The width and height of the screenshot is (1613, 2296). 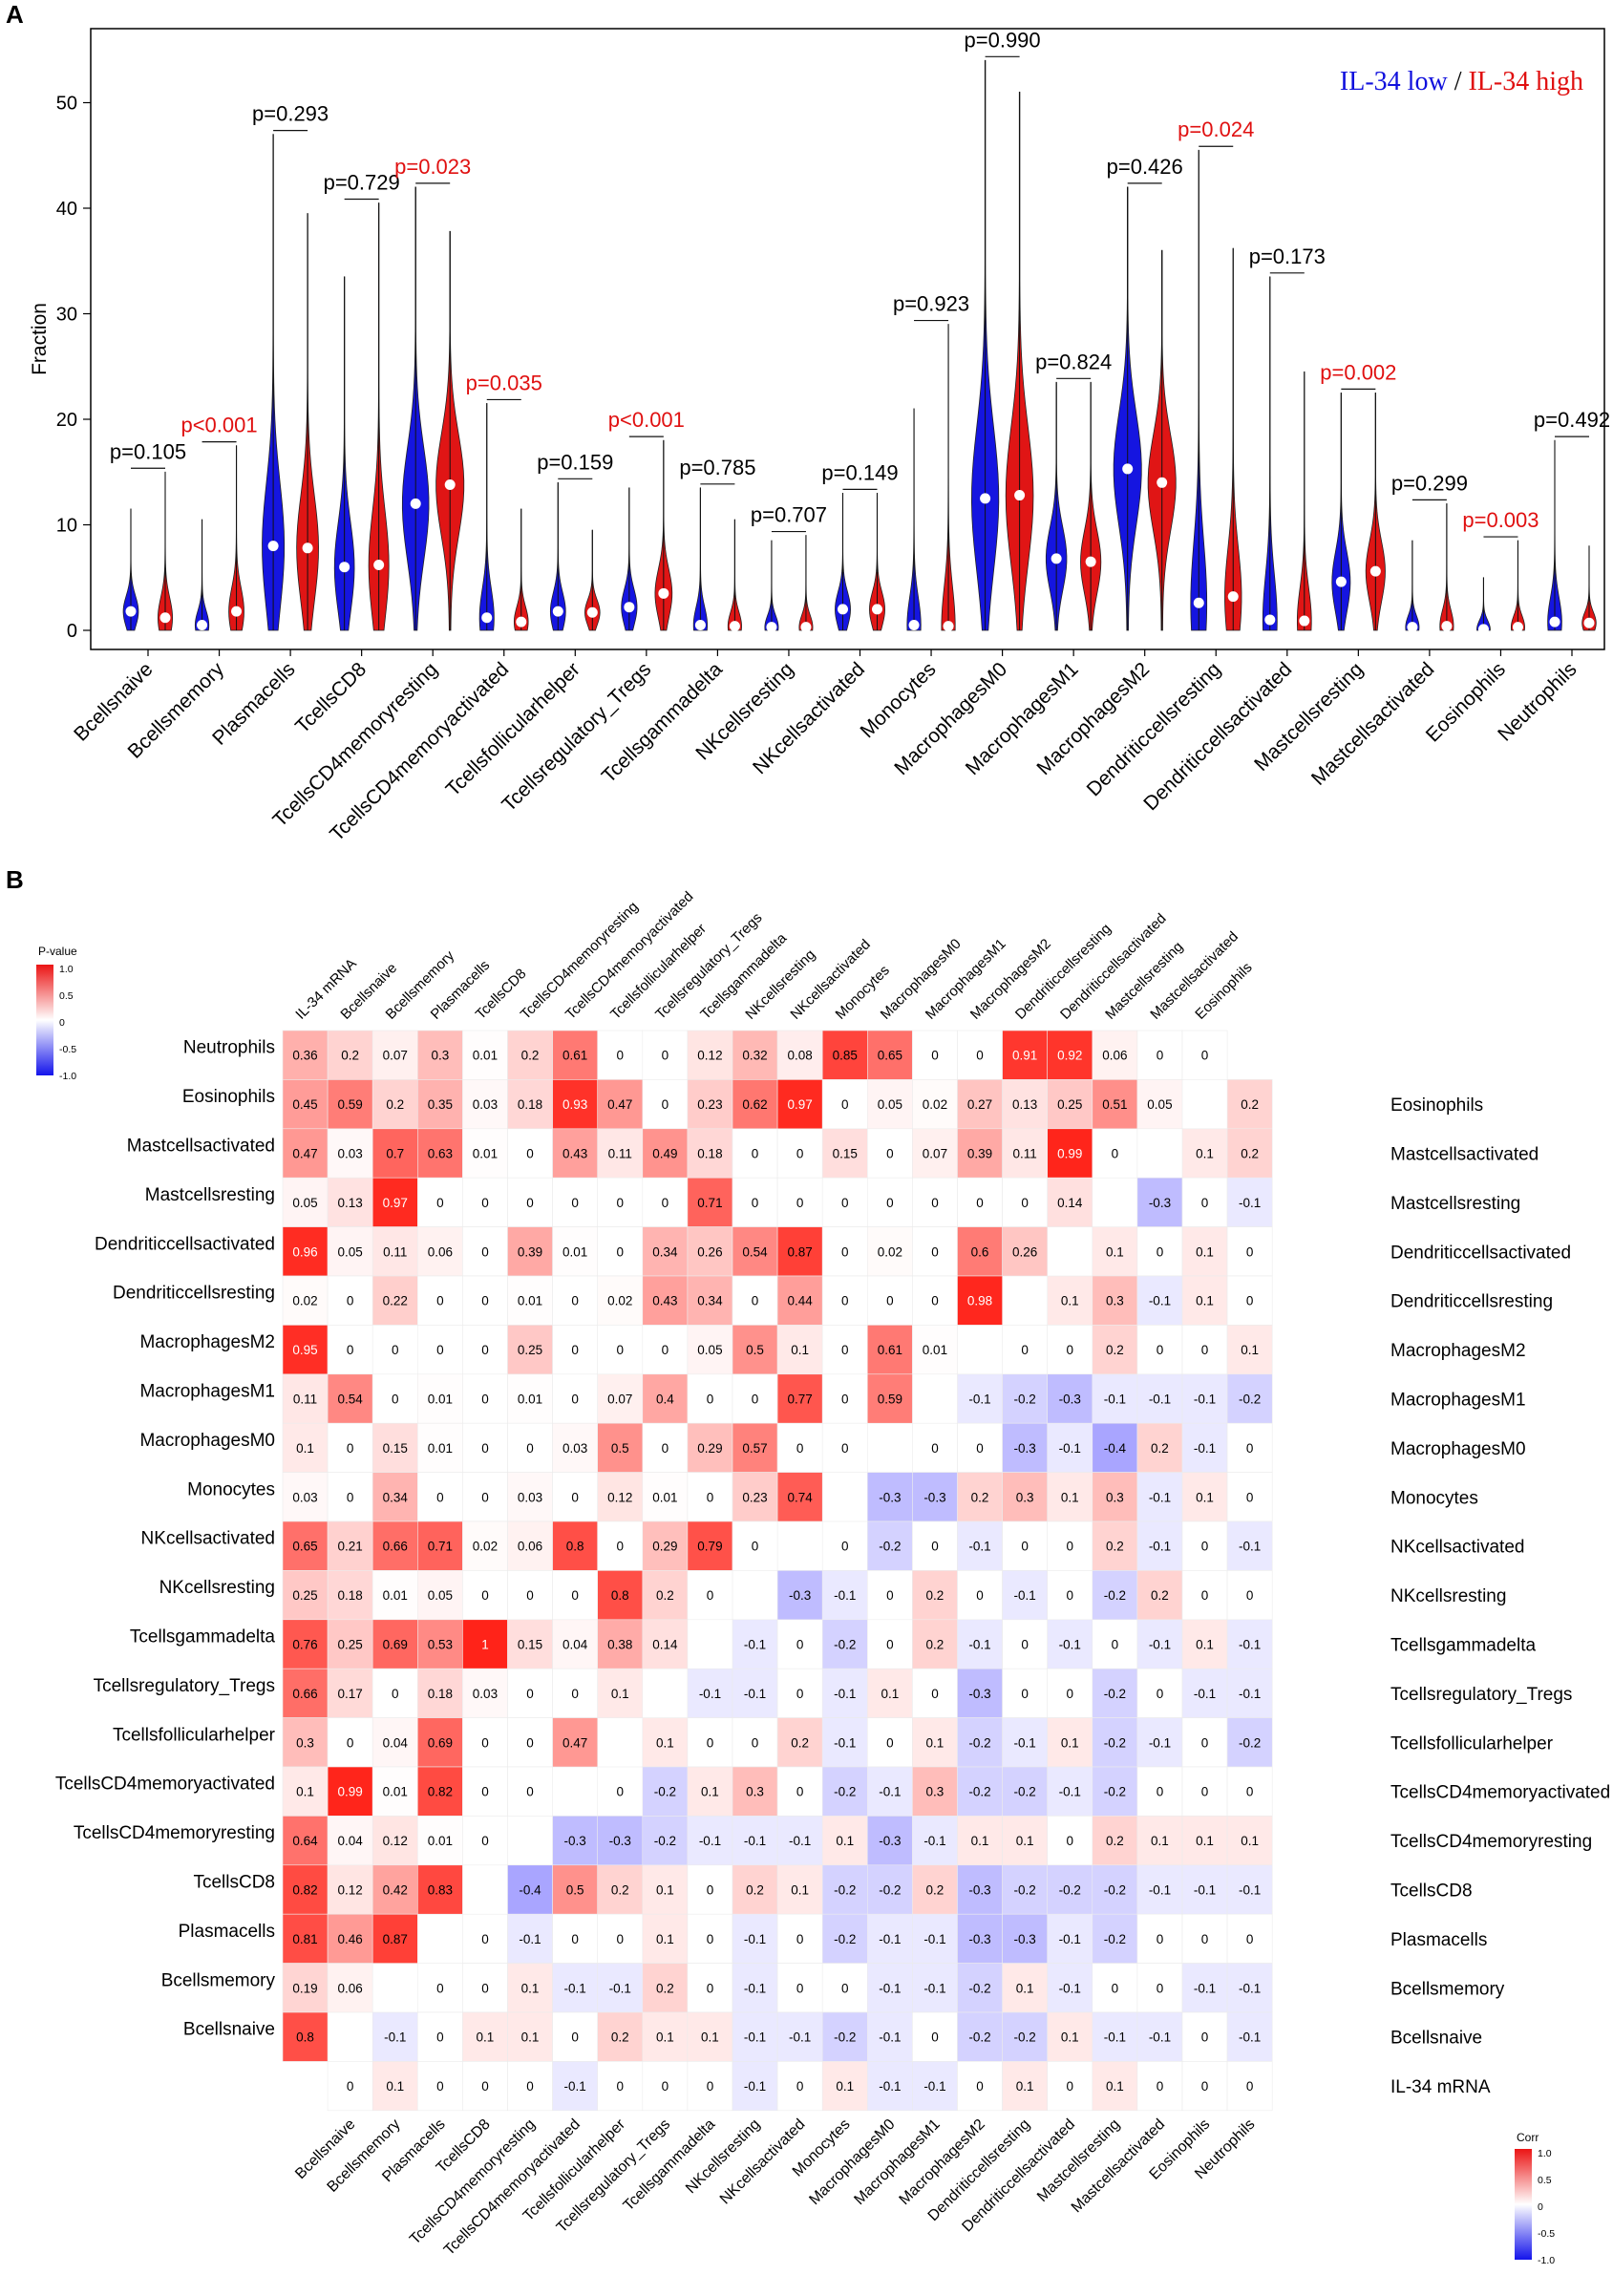 What do you see at coordinates (440, 1742) in the screenshot?
I see `heatmap-cell-value: 0.69` at bounding box center [440, 1742].